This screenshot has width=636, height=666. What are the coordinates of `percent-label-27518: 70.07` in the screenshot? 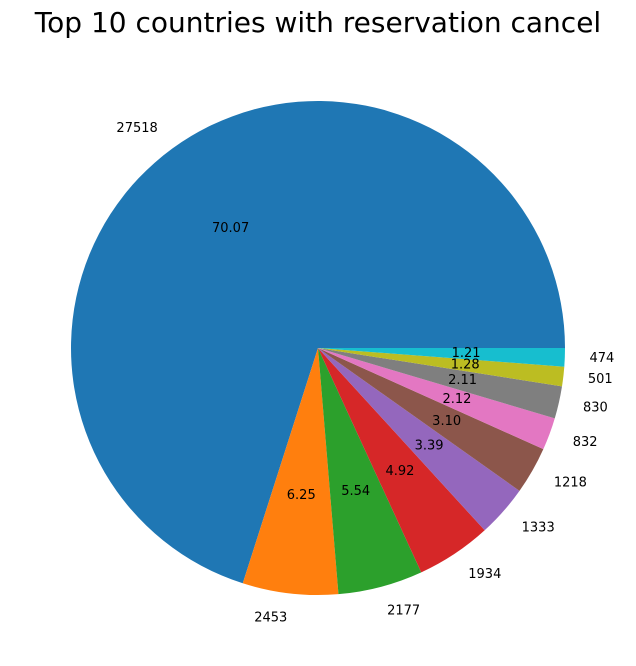 It's located at (230, 228).